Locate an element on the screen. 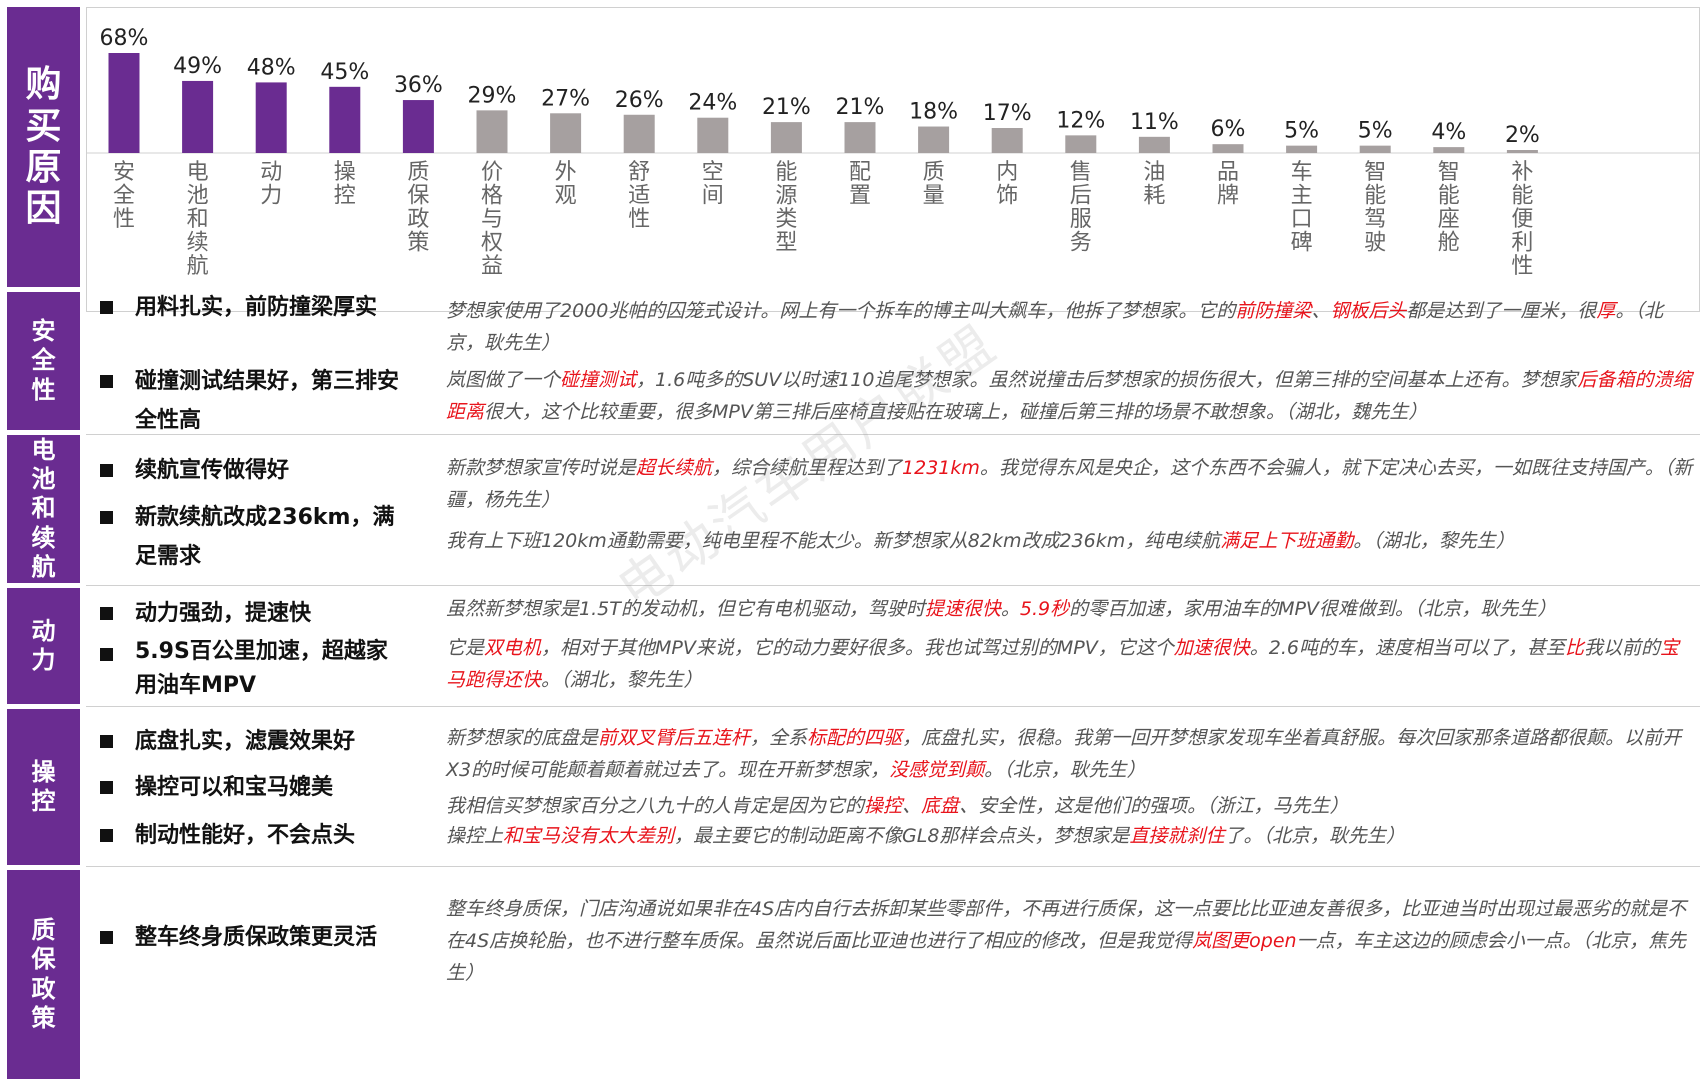 The height and width of the screenshot is (1079, 1704). highlight-text: 前防撞梁 is located at coordinates (1273, 311).